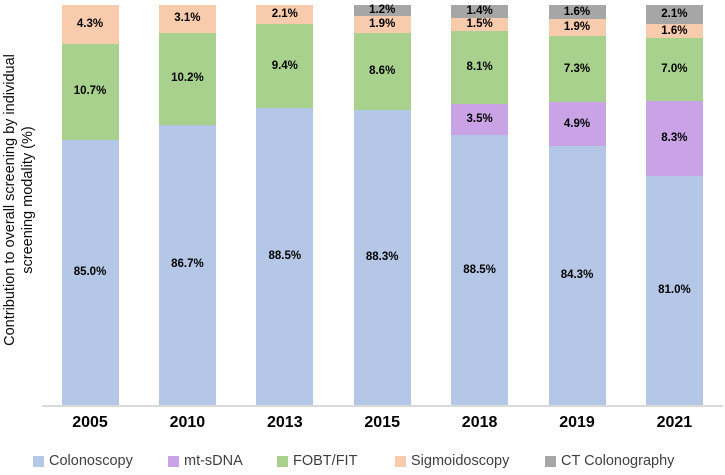 The height and width of the screenshot is (475, 725). I want to click on legend-item-ct-colonography: CT Colonography, so click(609, 461).